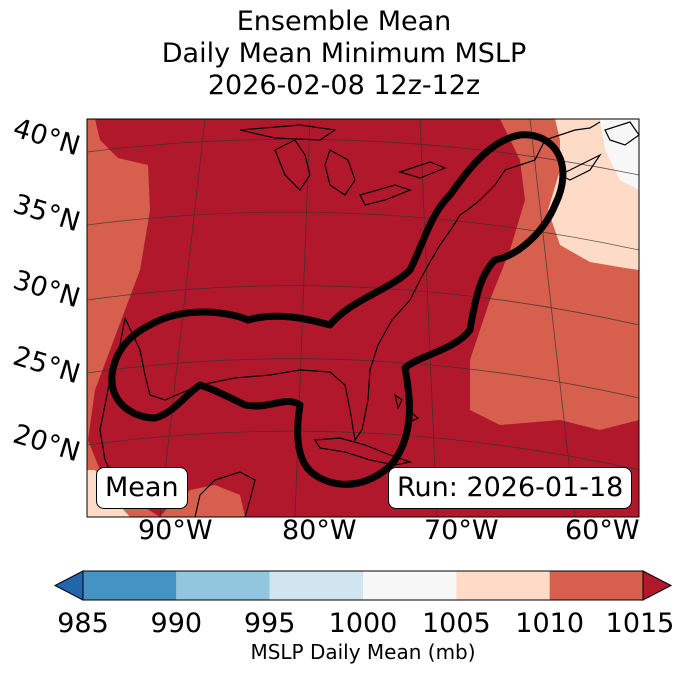  Describe the element at coordinates (175, 530) in the screenshot. I see `lon-label-90w: 90°W` at that location.